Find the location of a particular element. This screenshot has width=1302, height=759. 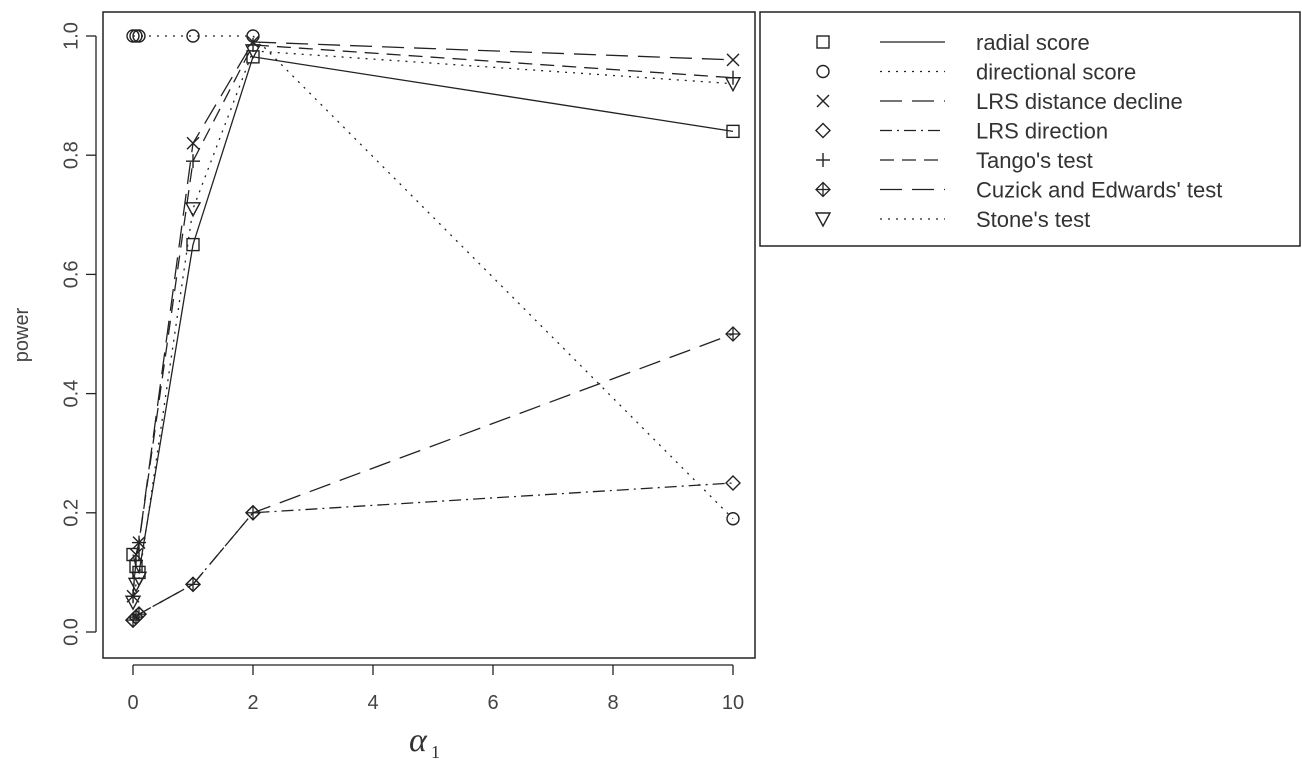

series-line is located at coordinates (433, 551).